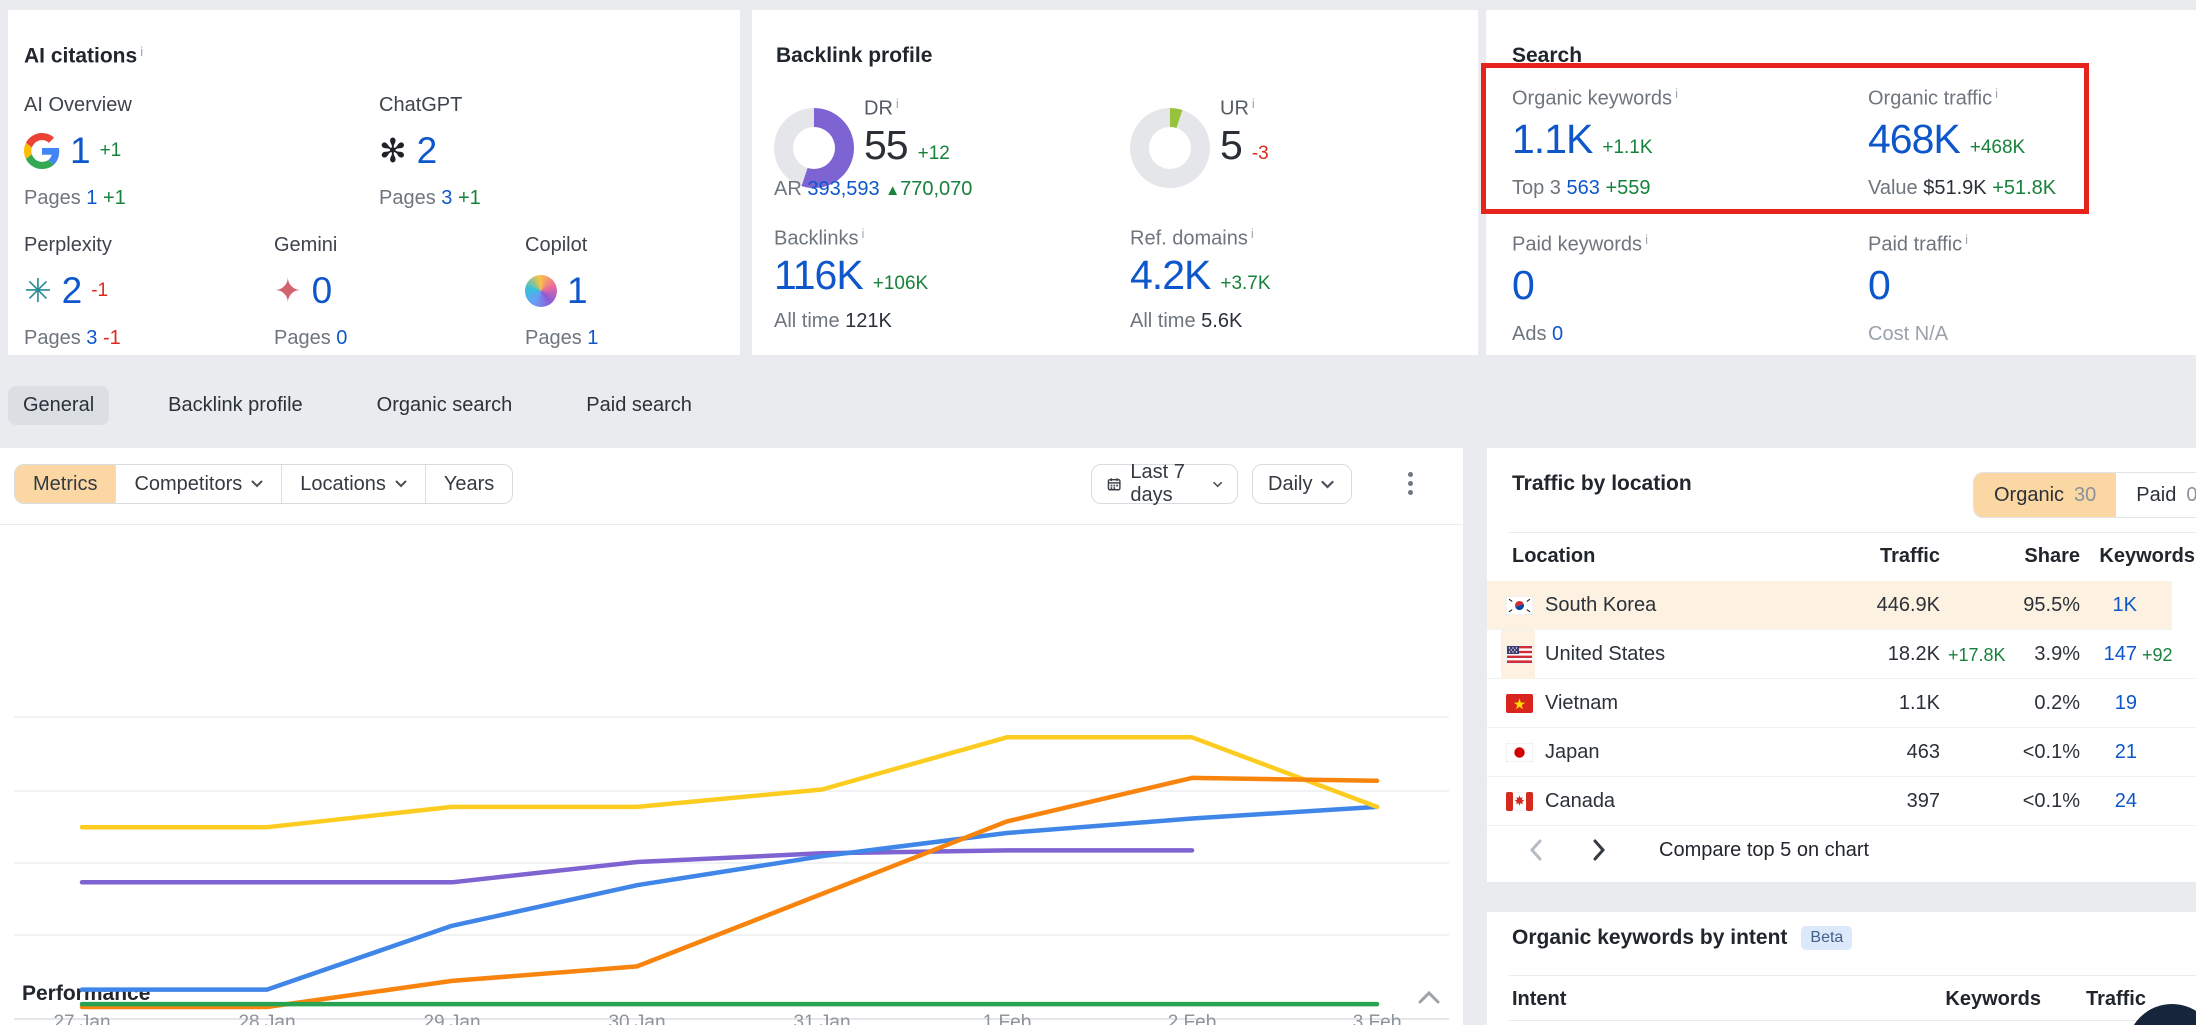  What do you see at coordinates (494, 152) in the screenshot?
I see `ai-citation-item: ChatGPT ✻ 2 Pages 3 +1` at bounding box center [494, 152].